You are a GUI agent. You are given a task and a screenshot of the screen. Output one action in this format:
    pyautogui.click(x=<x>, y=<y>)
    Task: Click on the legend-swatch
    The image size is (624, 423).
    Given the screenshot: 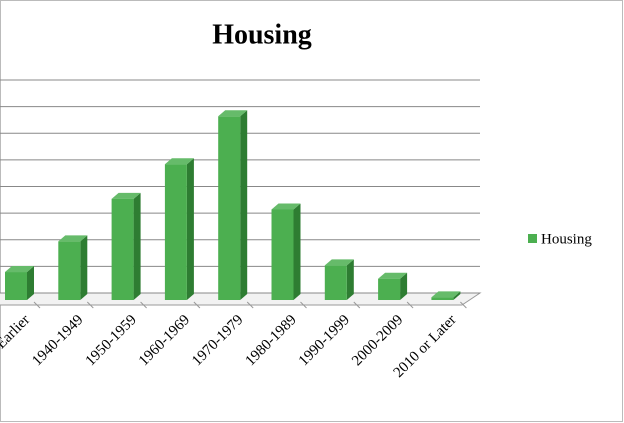 What is the action you would take?
    pyautogui.click(x=532, y=238)
    